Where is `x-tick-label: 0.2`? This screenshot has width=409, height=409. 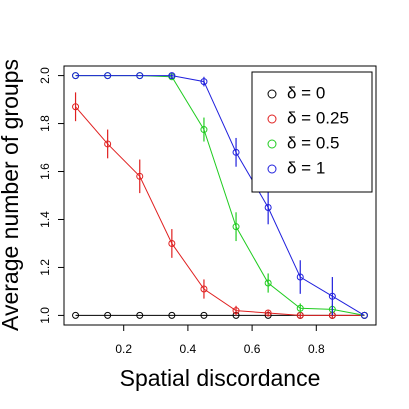
x-tick-label: 0.2 is located at coordinates (123, 349).